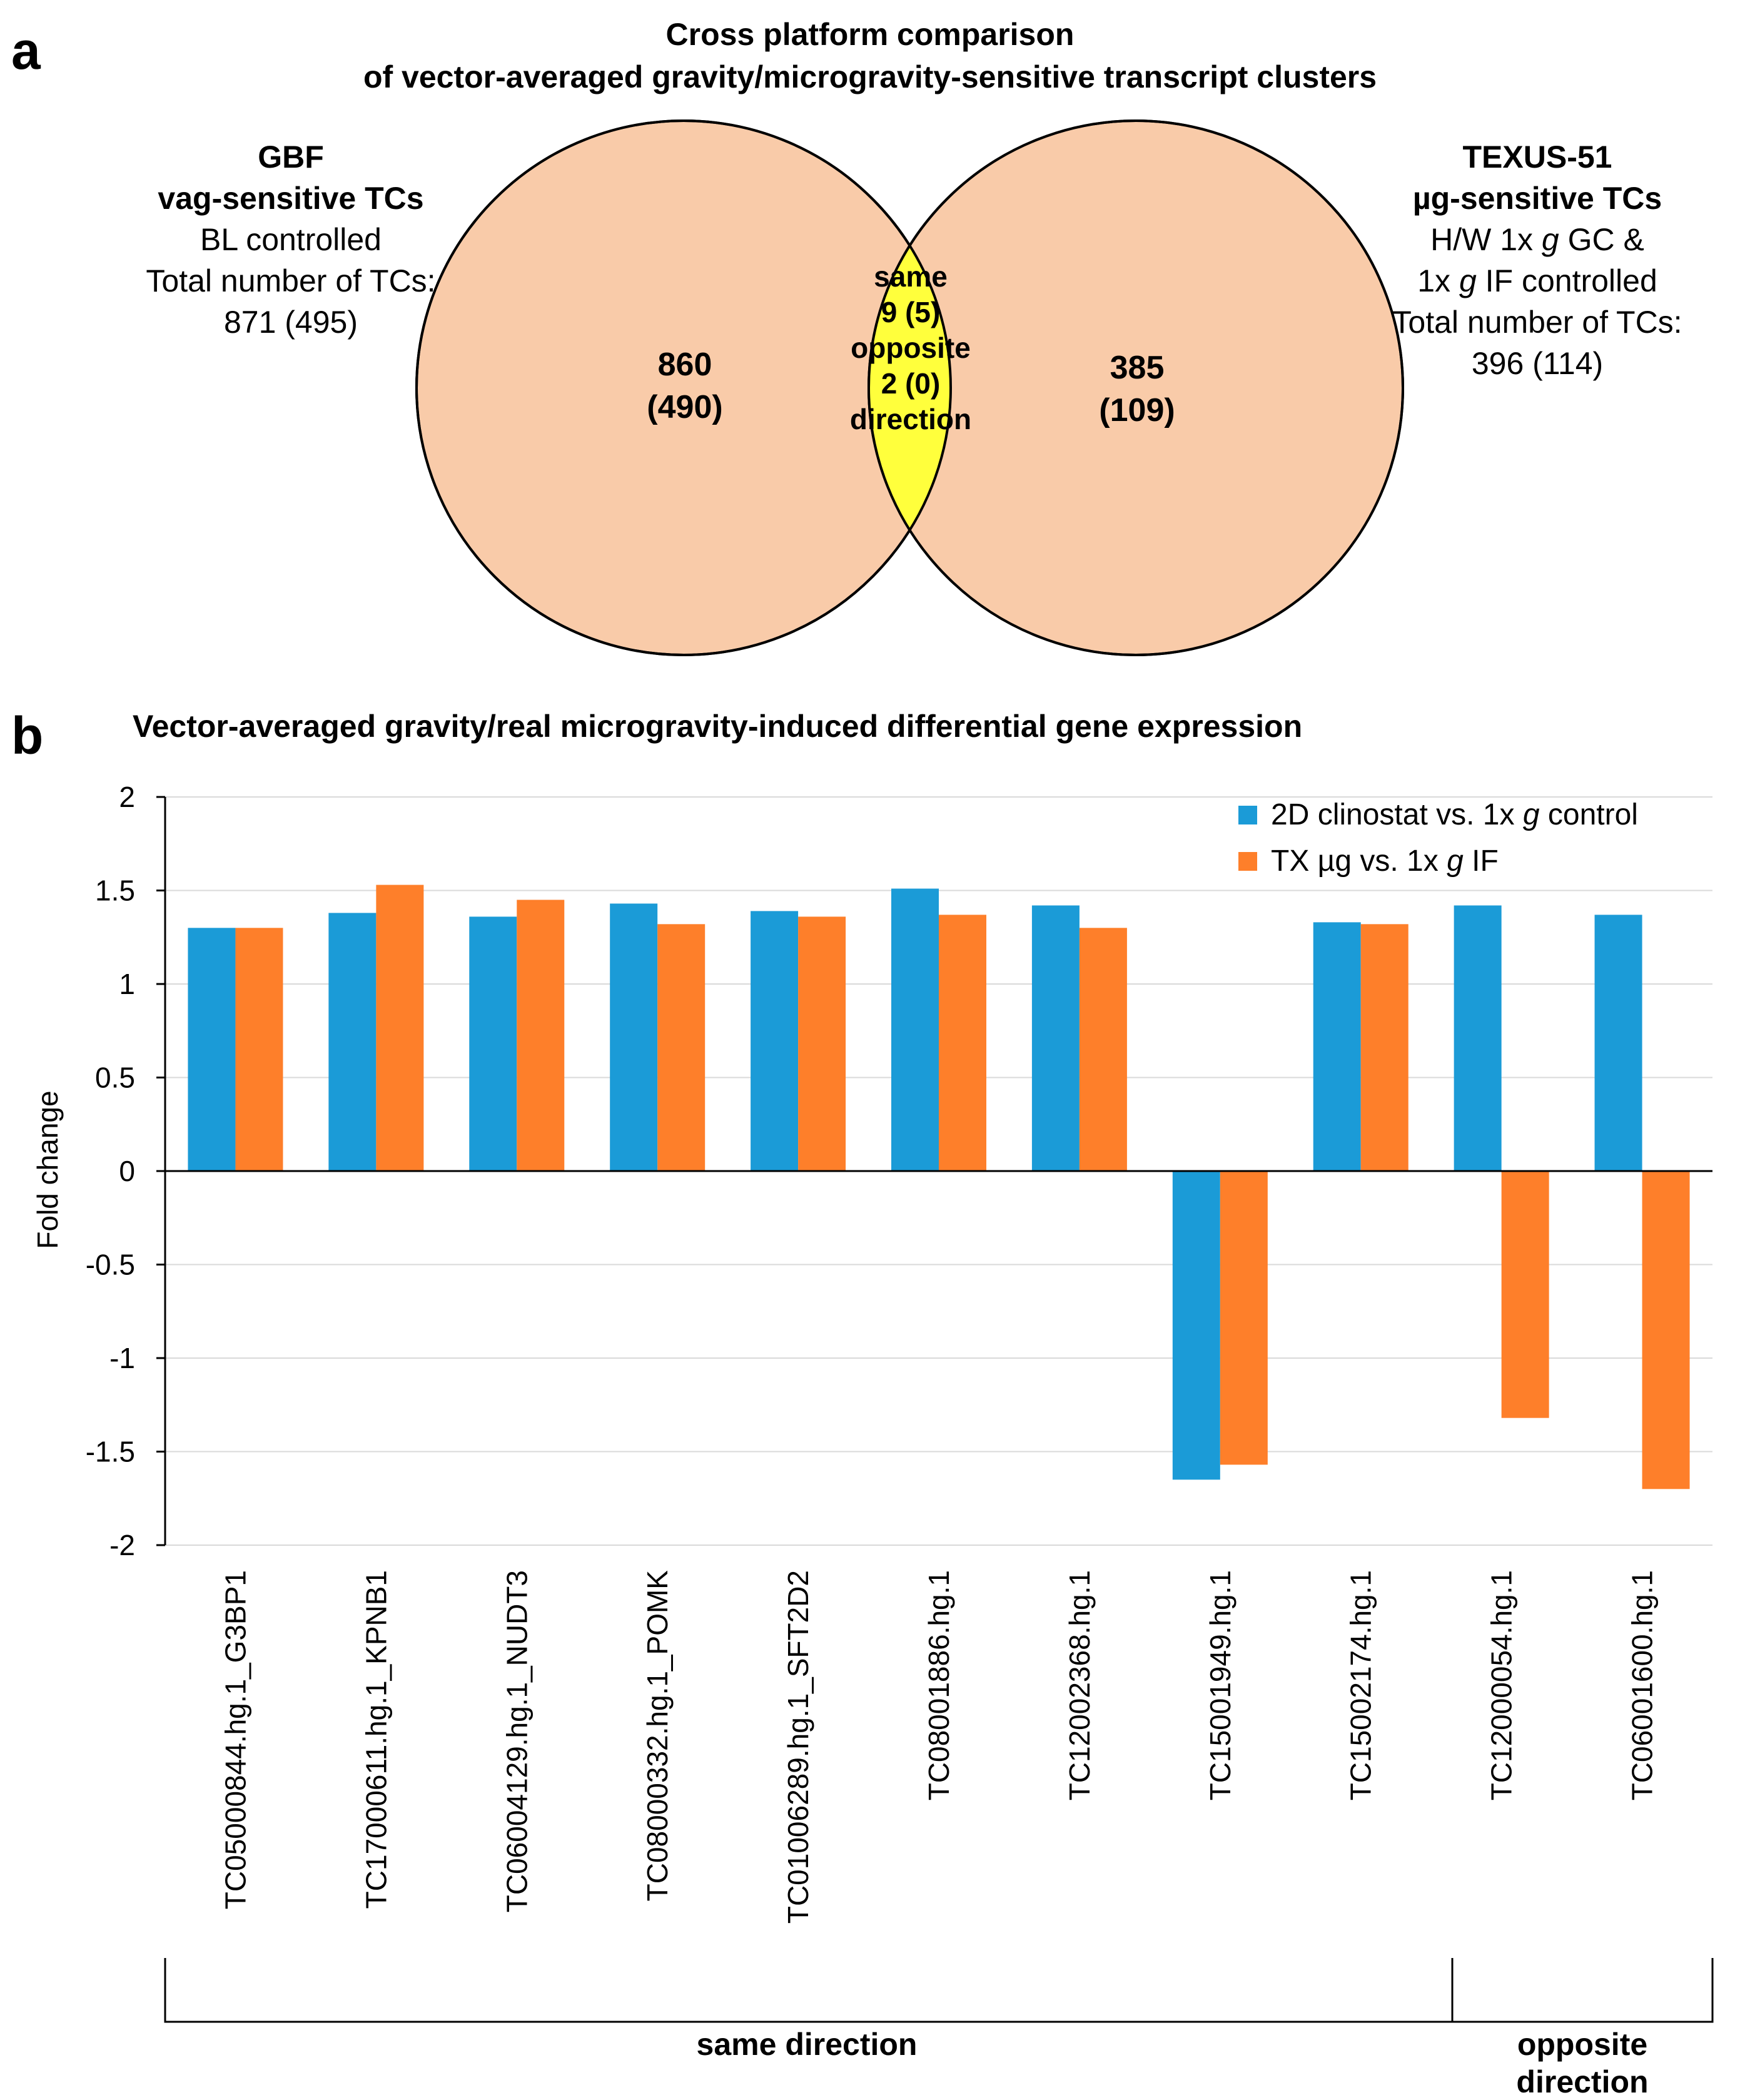  I want to click on group-label-opposite-line1: opposite, so click(1582, 2044).